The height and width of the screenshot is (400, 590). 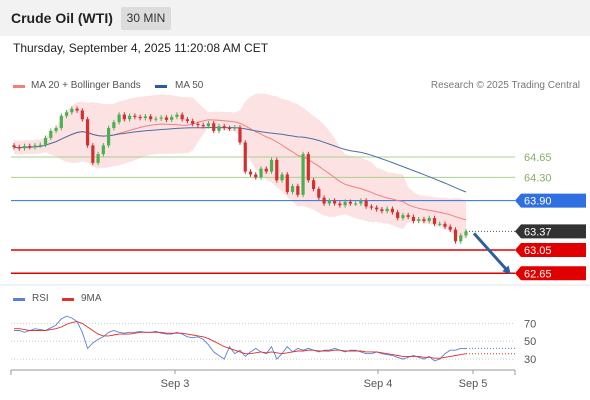 I want to click on x-tick-label: Sep 3, so click(x=175, y=384).